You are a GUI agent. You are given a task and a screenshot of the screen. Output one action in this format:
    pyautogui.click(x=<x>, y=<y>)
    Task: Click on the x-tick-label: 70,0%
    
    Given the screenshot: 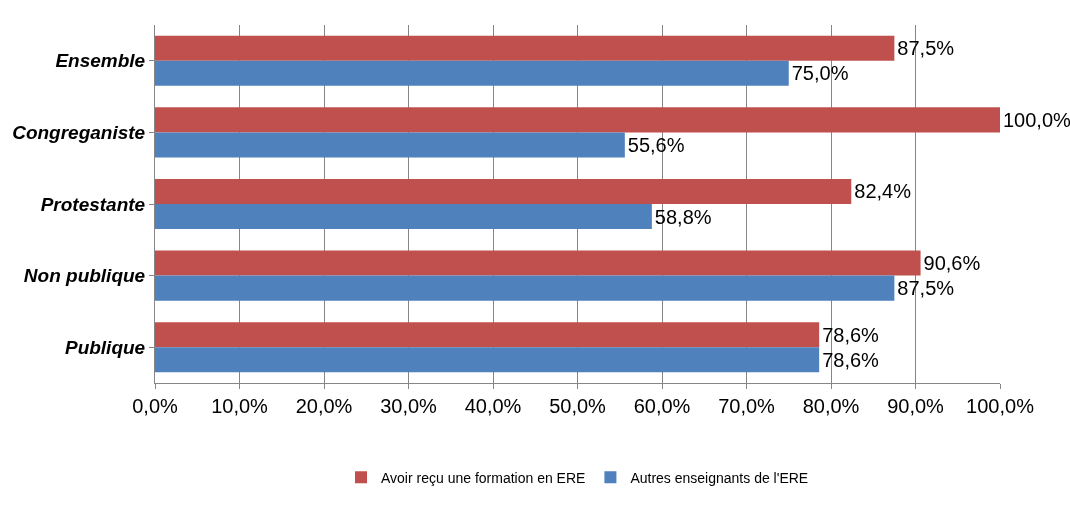 What is the action you would take?
    pyautogui.click(x=747, y=406)
    